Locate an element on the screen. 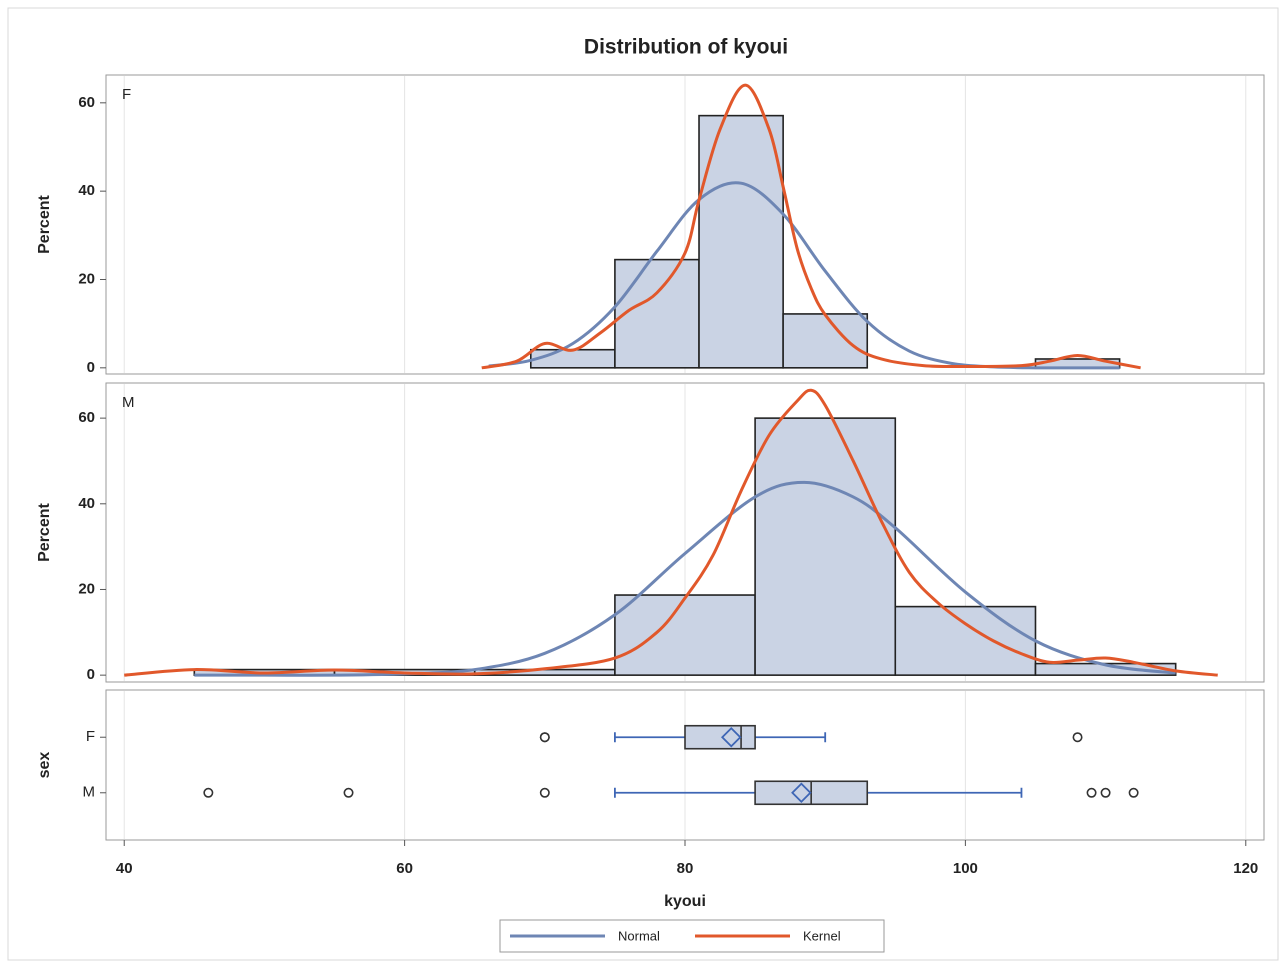  y-tick-label: M is located at coordinates (89, 792).